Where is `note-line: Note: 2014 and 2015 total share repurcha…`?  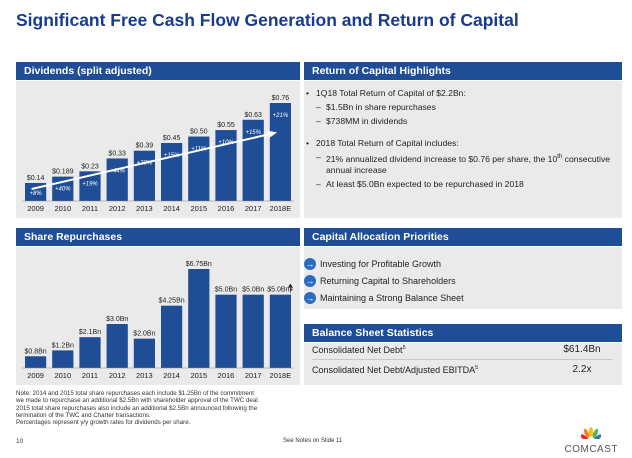
note-line: Note: 2014 and 2015 total share repurcha… is located at coordinates (135, 393).